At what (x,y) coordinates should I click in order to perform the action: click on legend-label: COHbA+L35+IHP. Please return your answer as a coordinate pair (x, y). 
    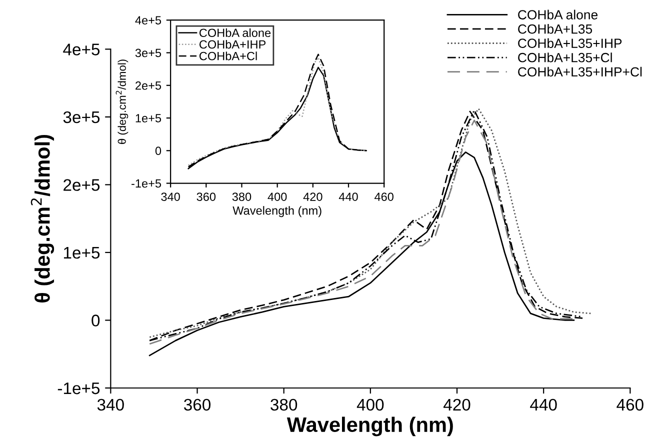
    Looking at the image, I should click on (570, 43).